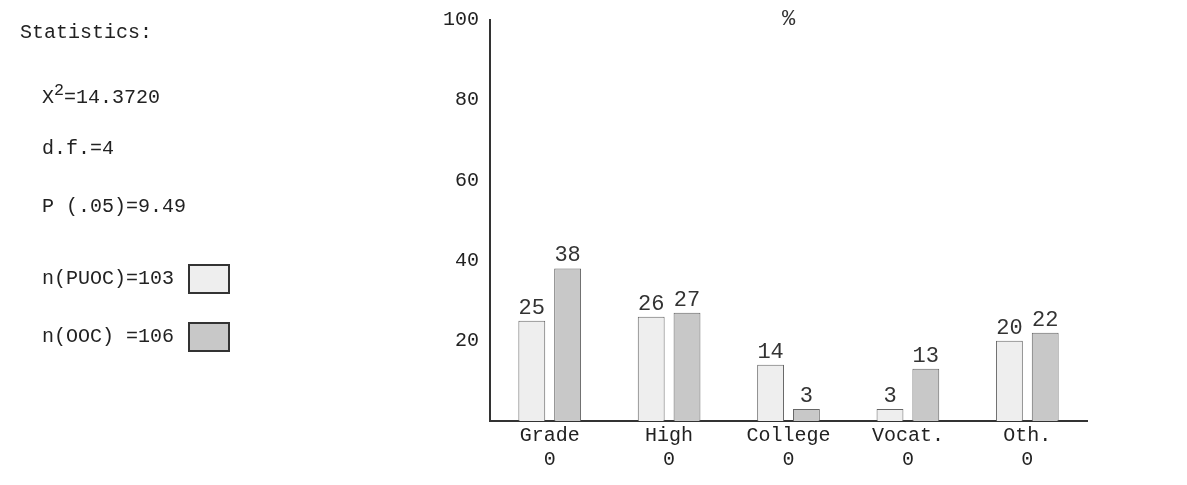  What do you see at coordinates (926, 356) in the screenshot?
I see `data-label: 13` at bounding box center [926, 356].